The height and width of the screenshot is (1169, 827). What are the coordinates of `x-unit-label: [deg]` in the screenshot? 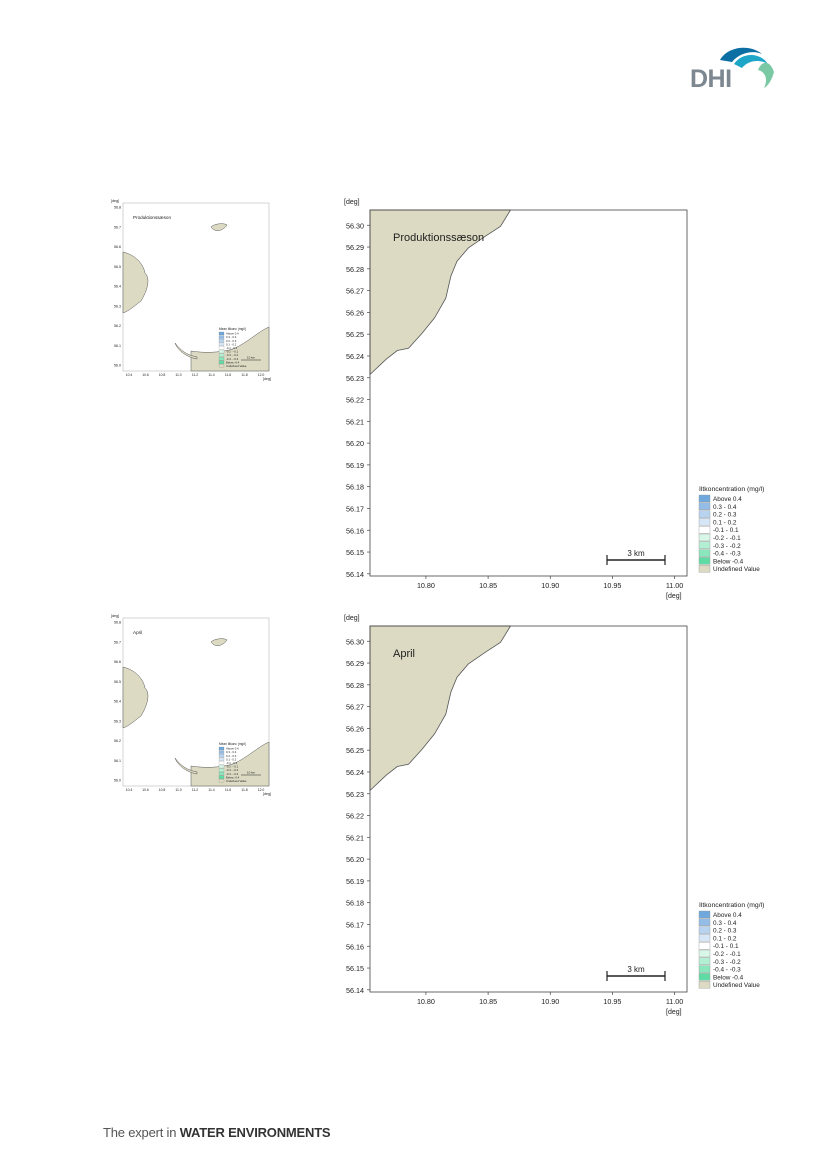 It's located at (674, 596).